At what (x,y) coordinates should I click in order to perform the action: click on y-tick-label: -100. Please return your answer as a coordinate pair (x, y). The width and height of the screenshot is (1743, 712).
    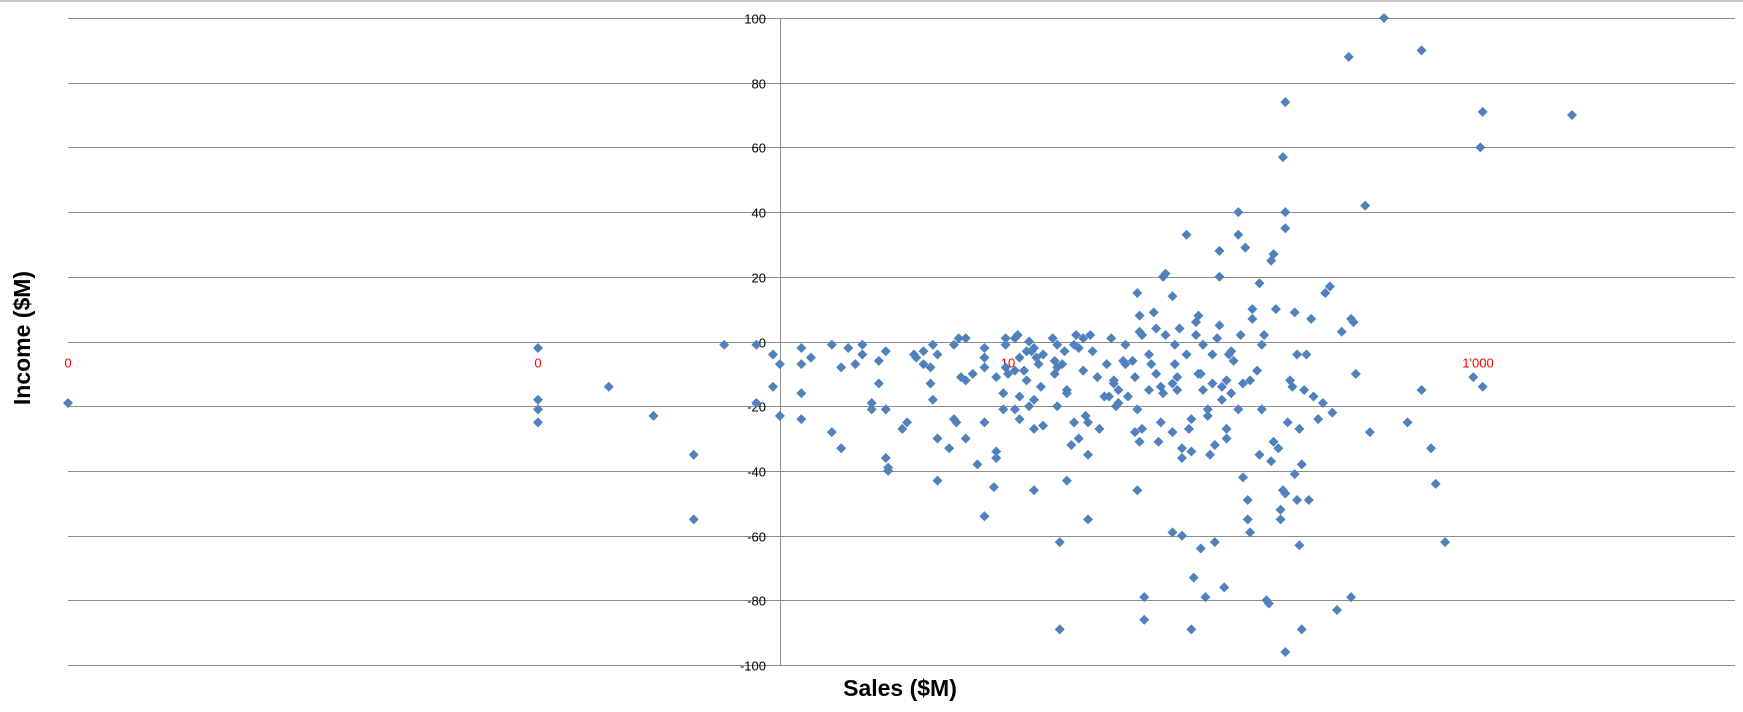
    Looking at the image, I should click on (753, 666).